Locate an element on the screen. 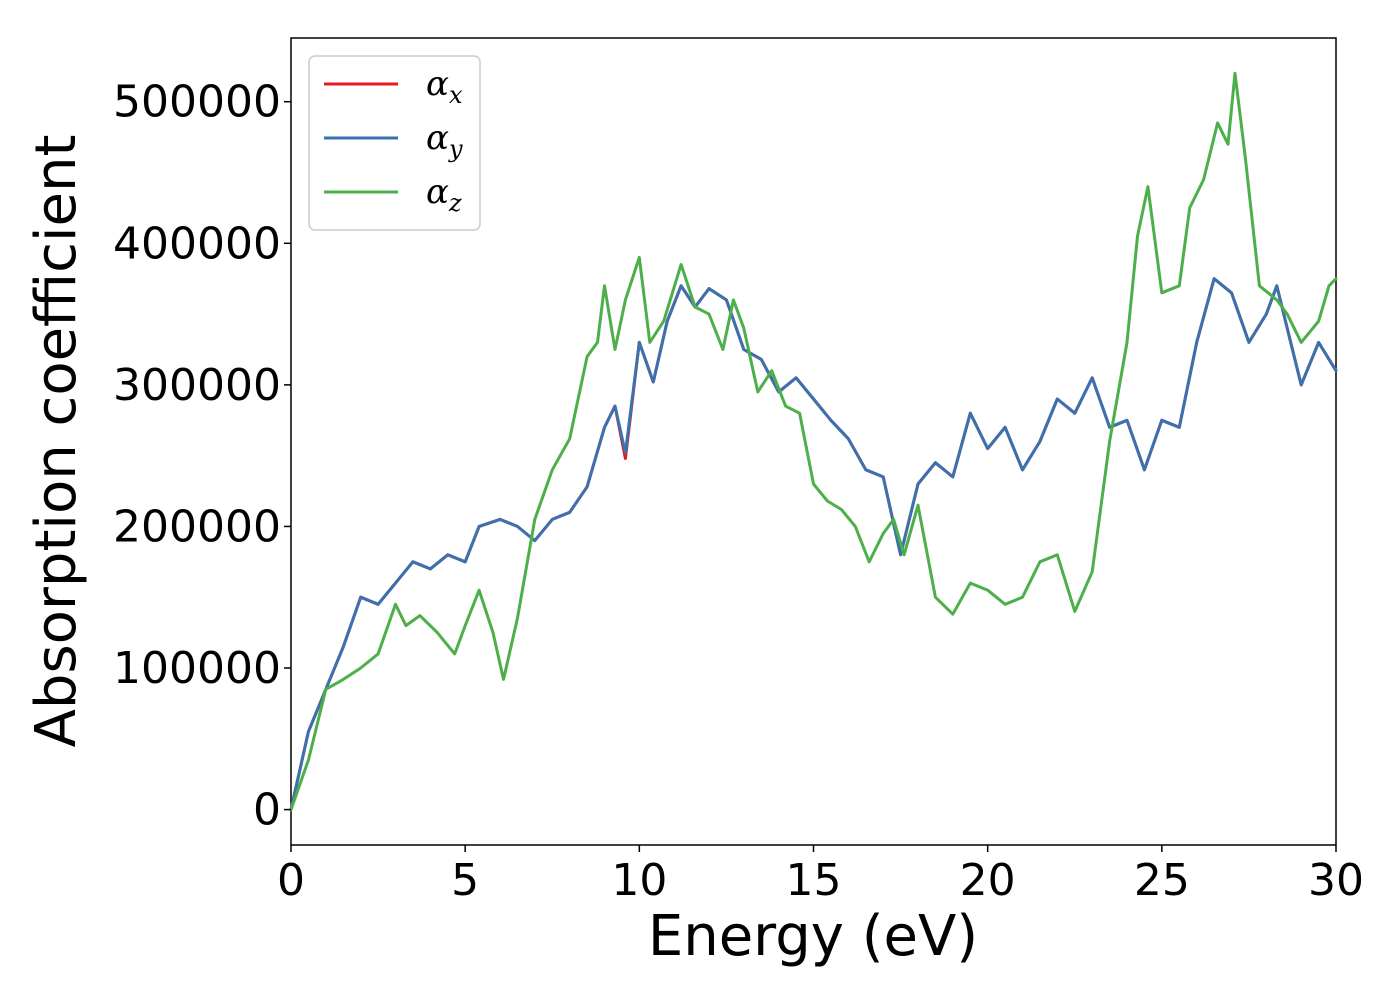 Image resolution: width=1400 pixels, height=1000 pixels. y-axis-ticks: 0 100000 200000 300000 400000 500000 is located at coordinates (202, 456).